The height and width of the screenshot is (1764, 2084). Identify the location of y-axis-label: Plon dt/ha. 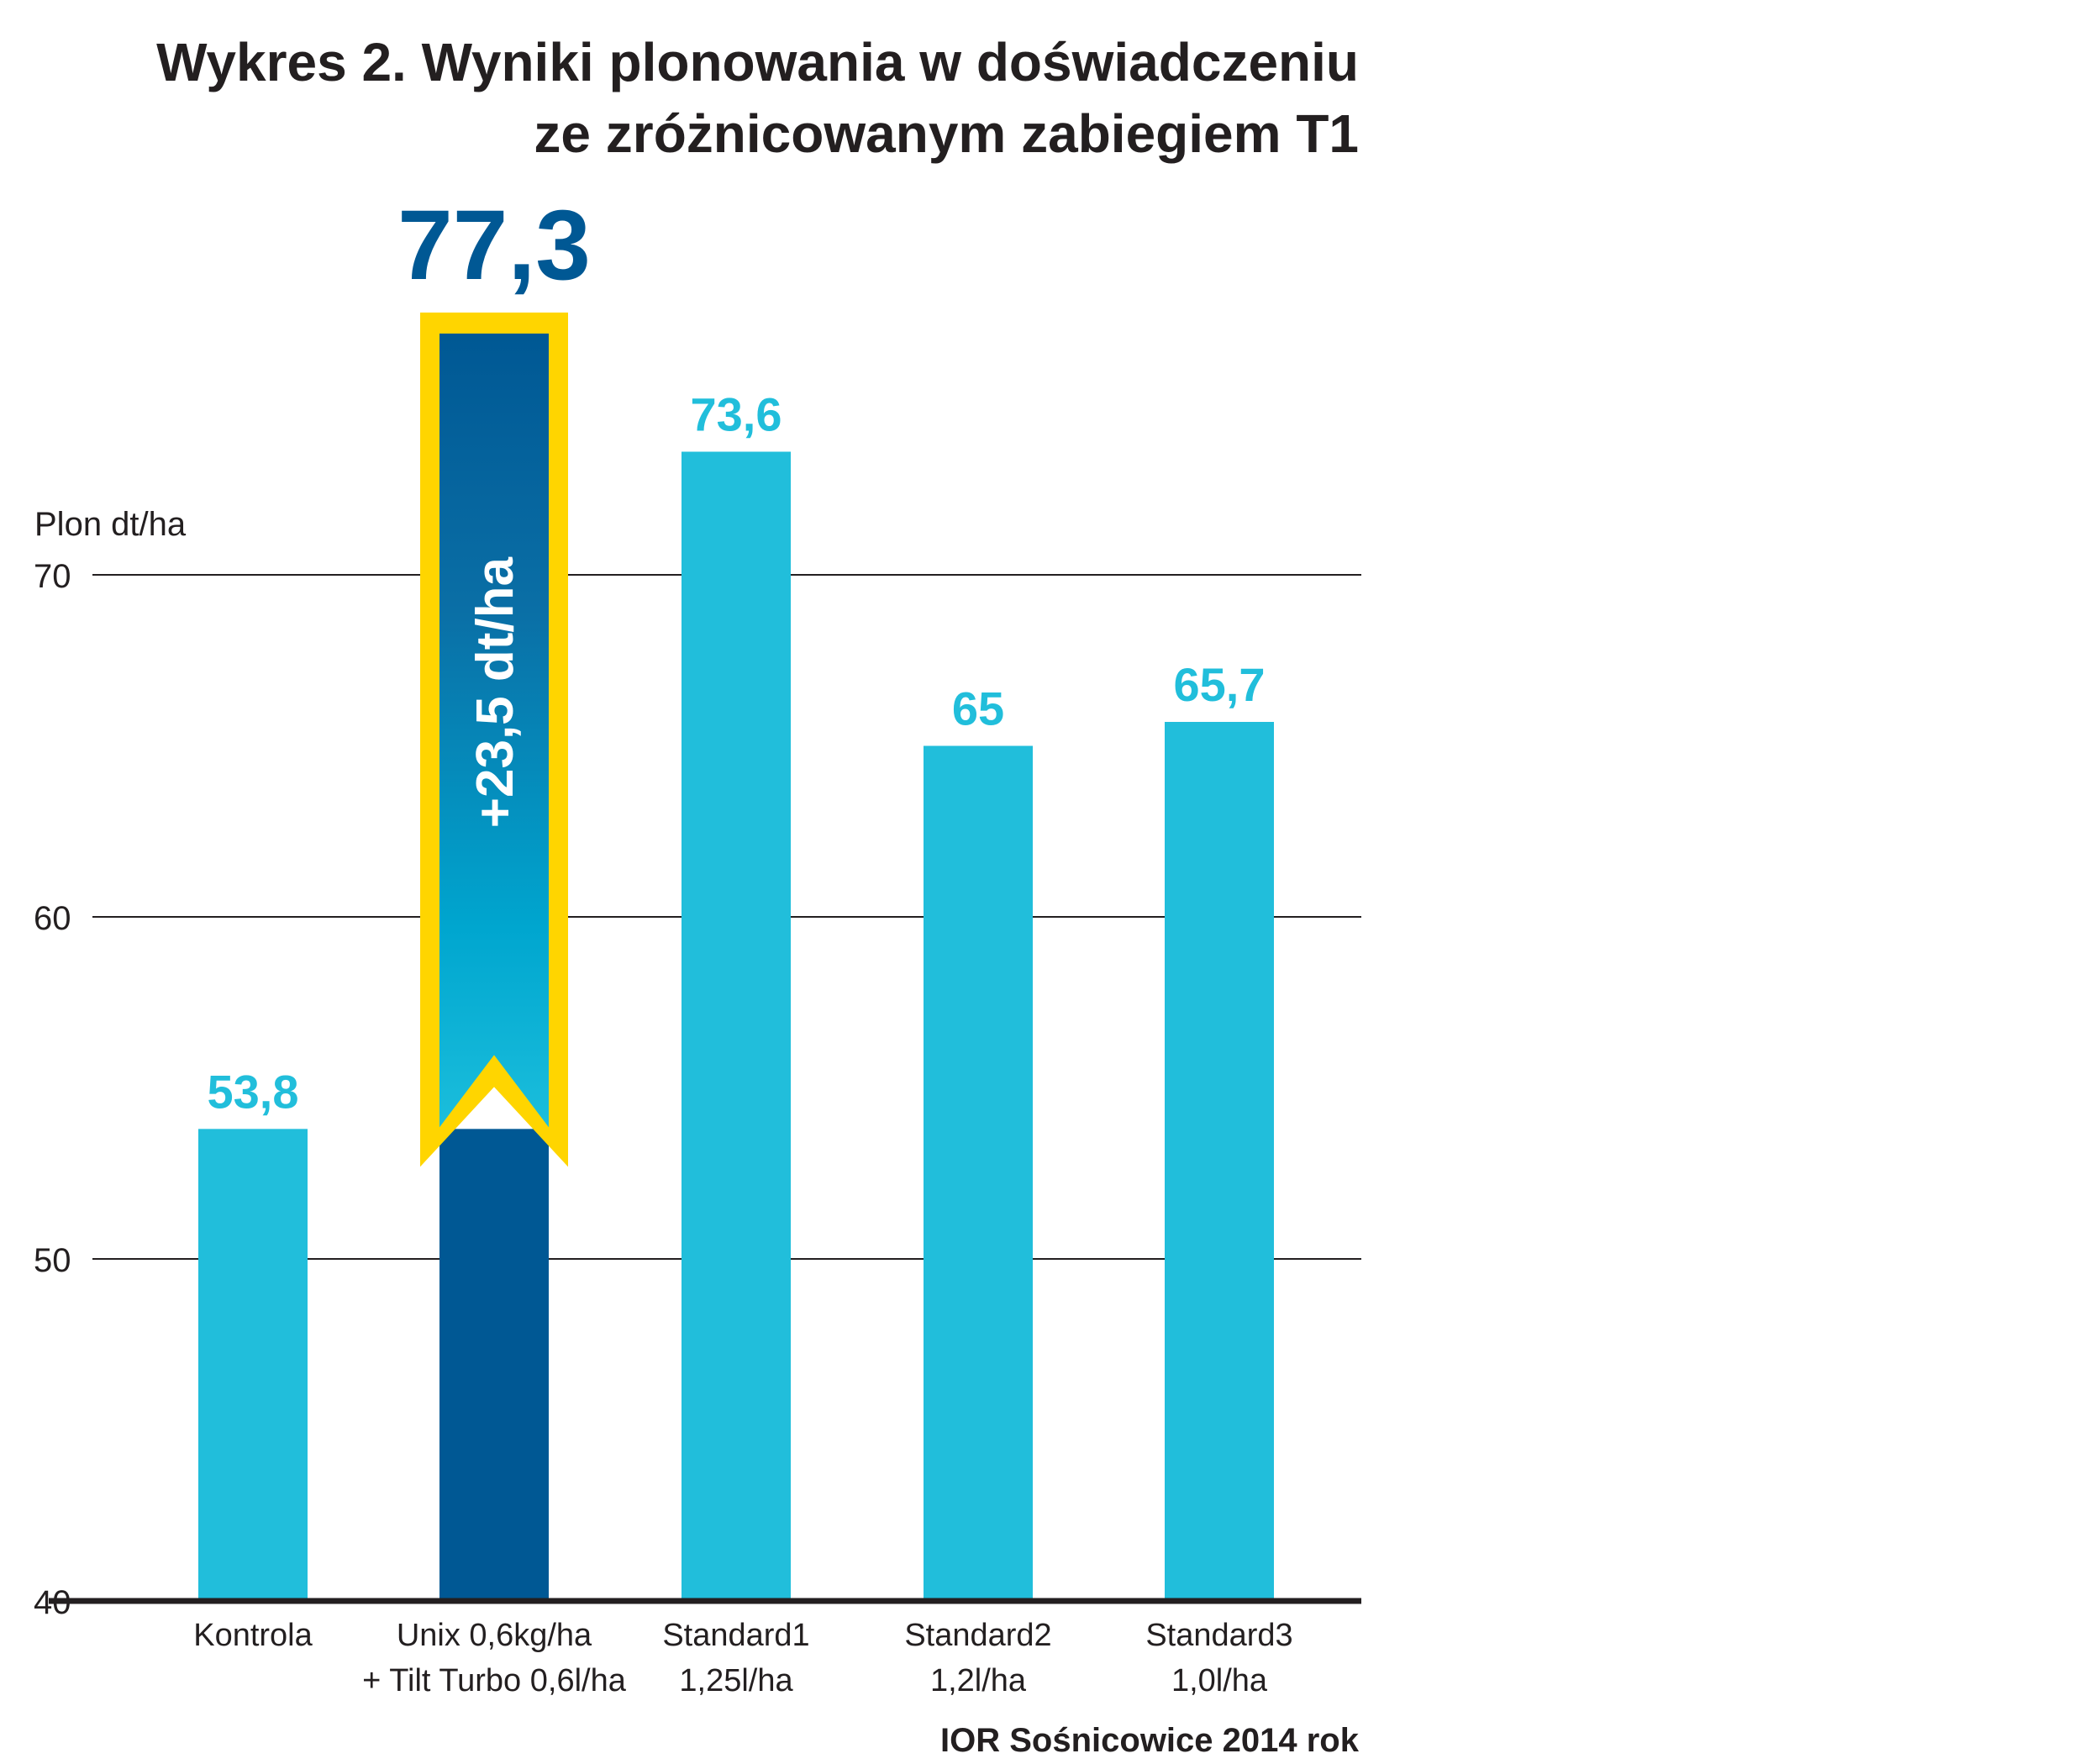
(110, 524).